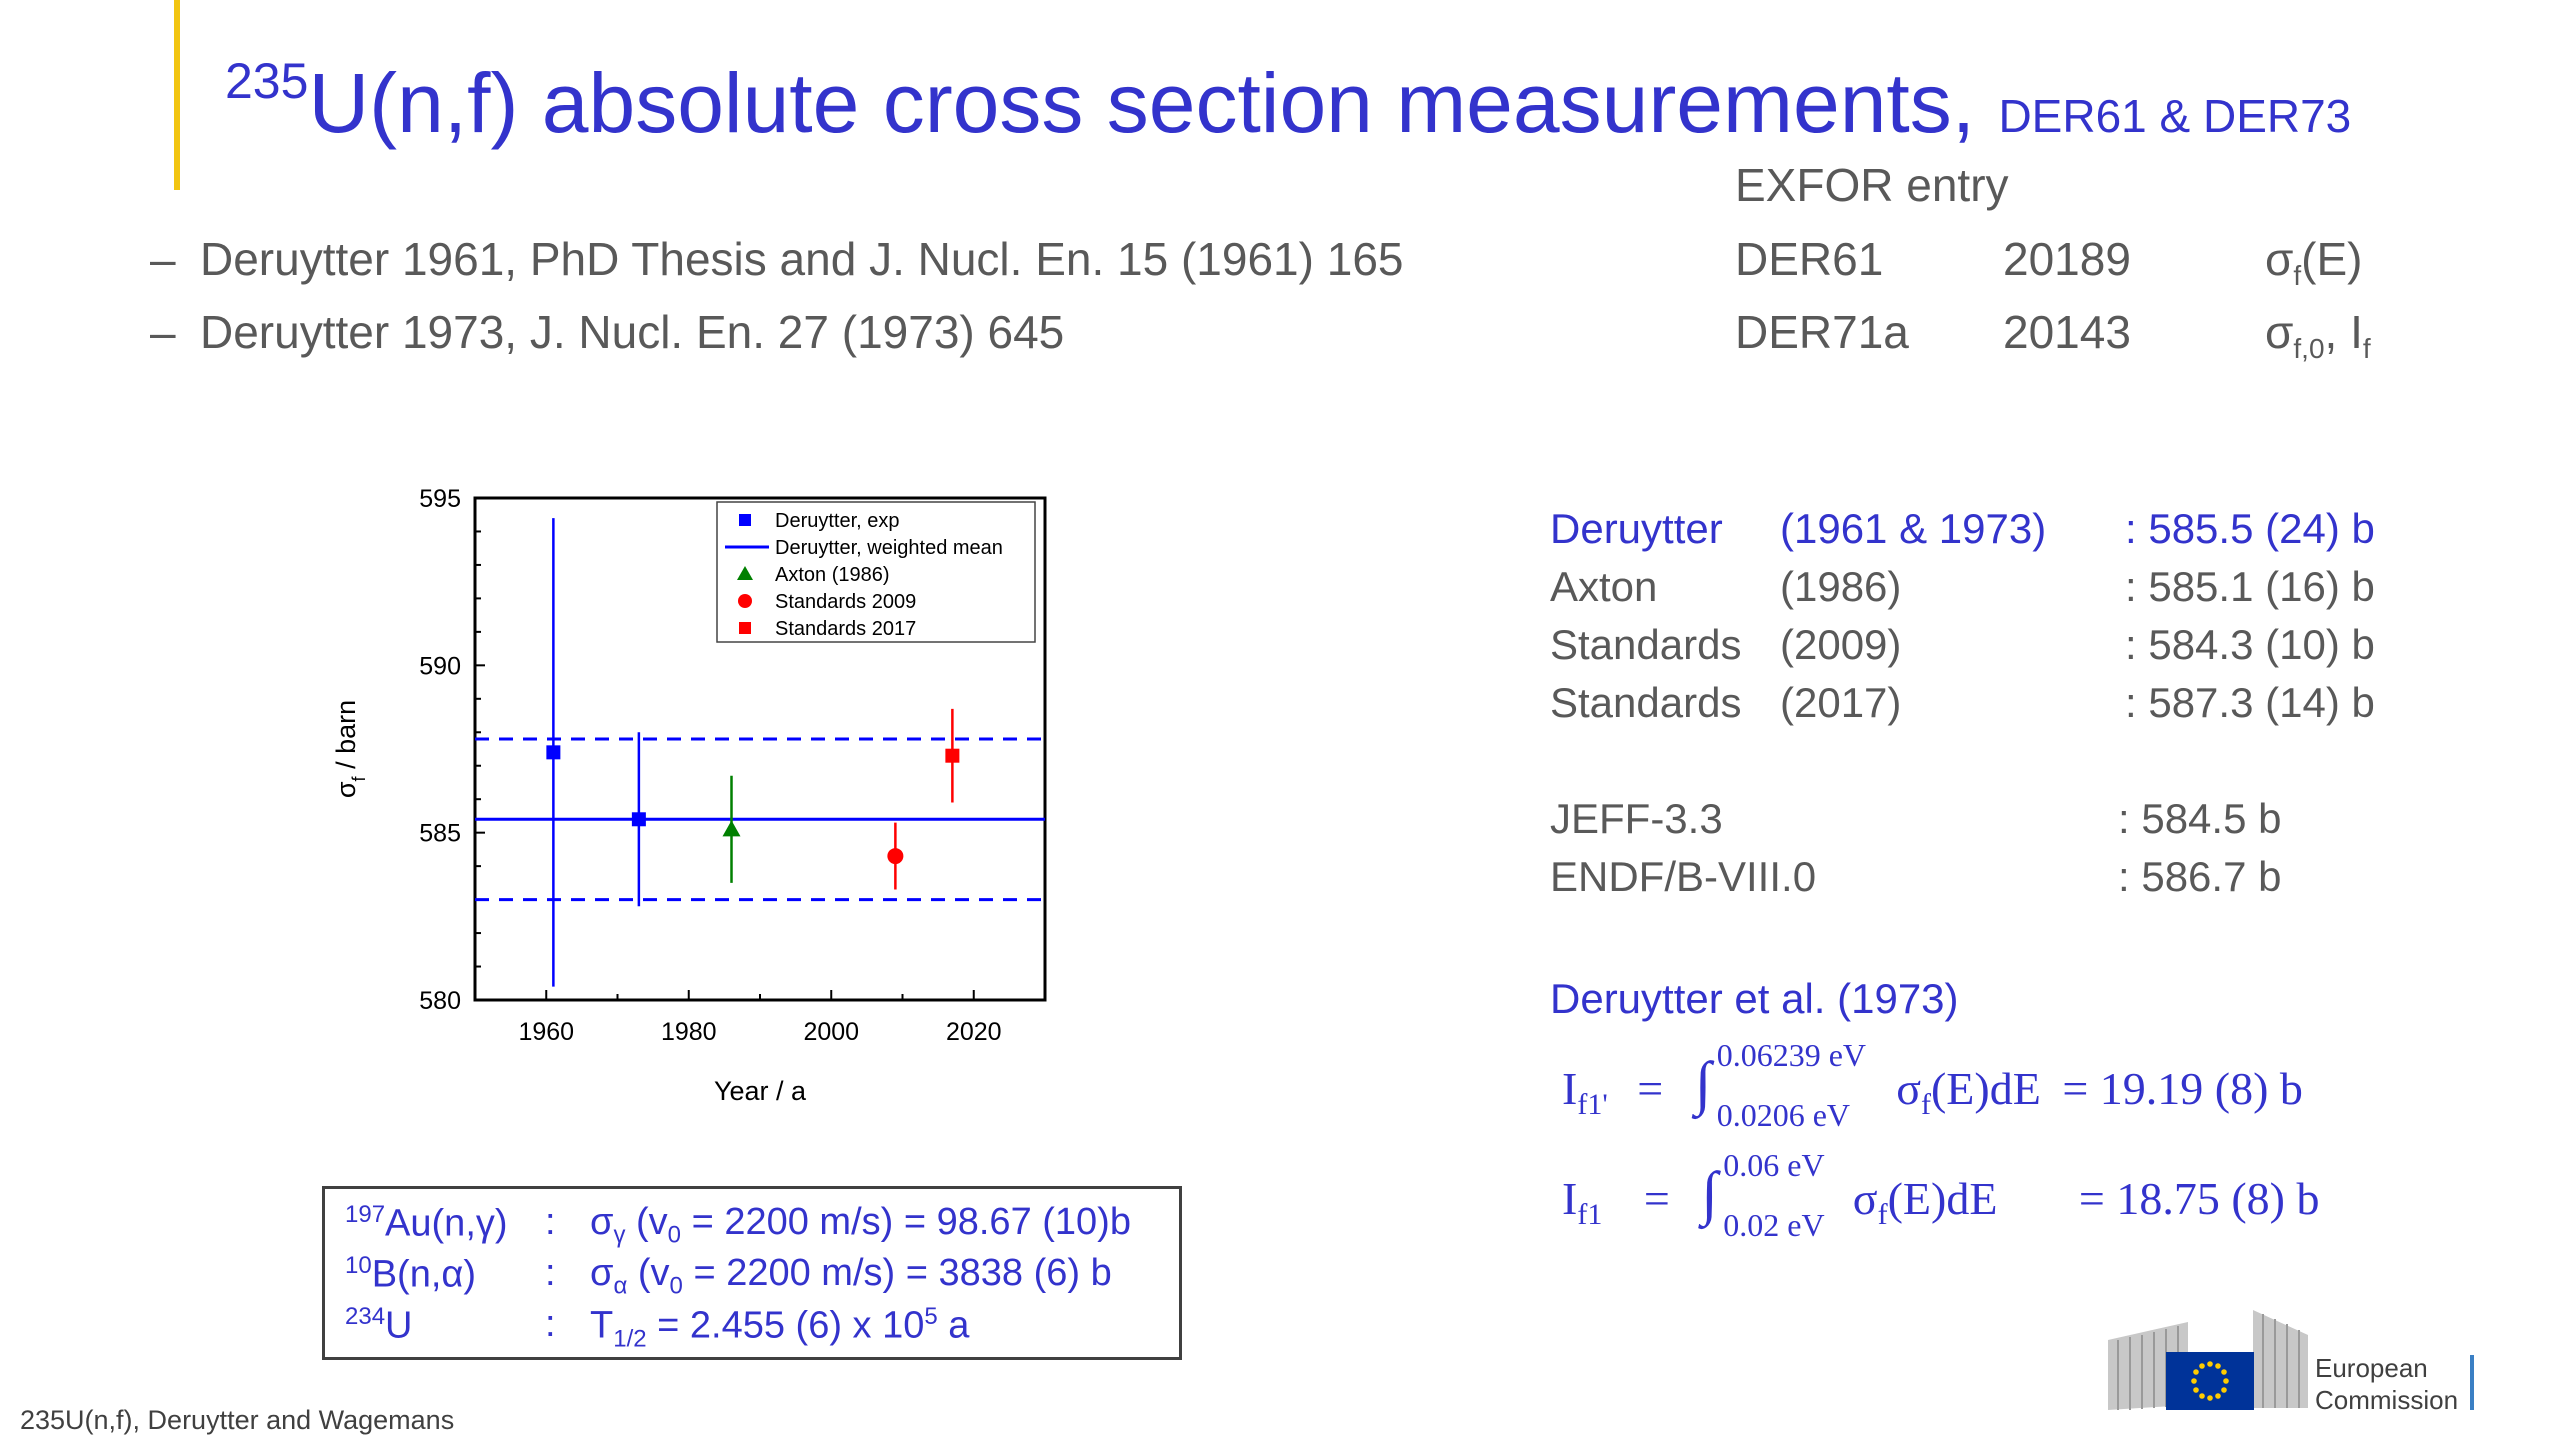 The width and height of the screenshot is (2560, 1440). What do you see at coordinates (1709, 1193) in the screenshot?
I see `integral-icon: ∫` at bounding box center [1709, 1193].